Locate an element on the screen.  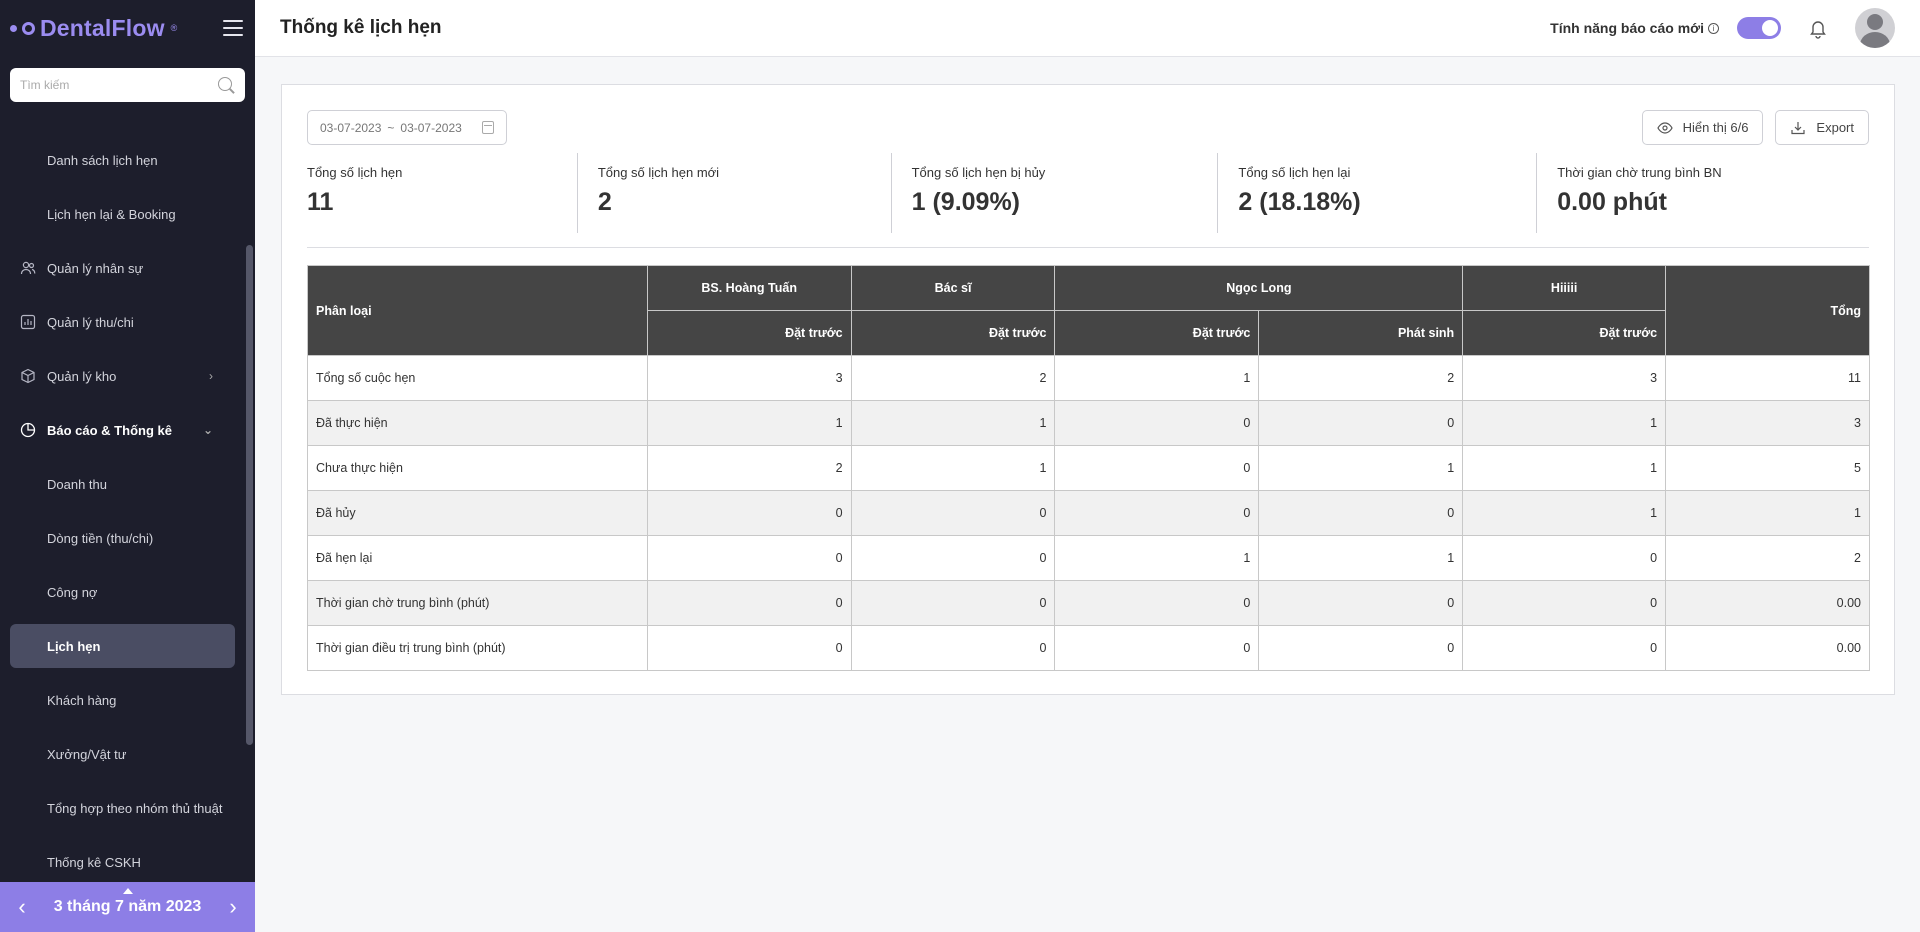
table-row: Chưa thực hiện 2 1 0 1 1 5 is located at coordinates (1088, 468).